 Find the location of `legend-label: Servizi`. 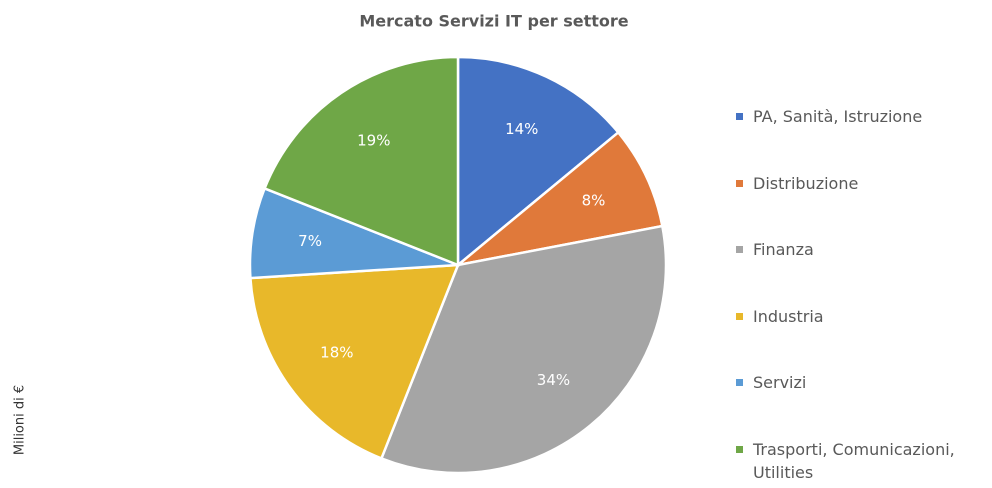

legend-label: Servizi is located at coordinates (780, 382).